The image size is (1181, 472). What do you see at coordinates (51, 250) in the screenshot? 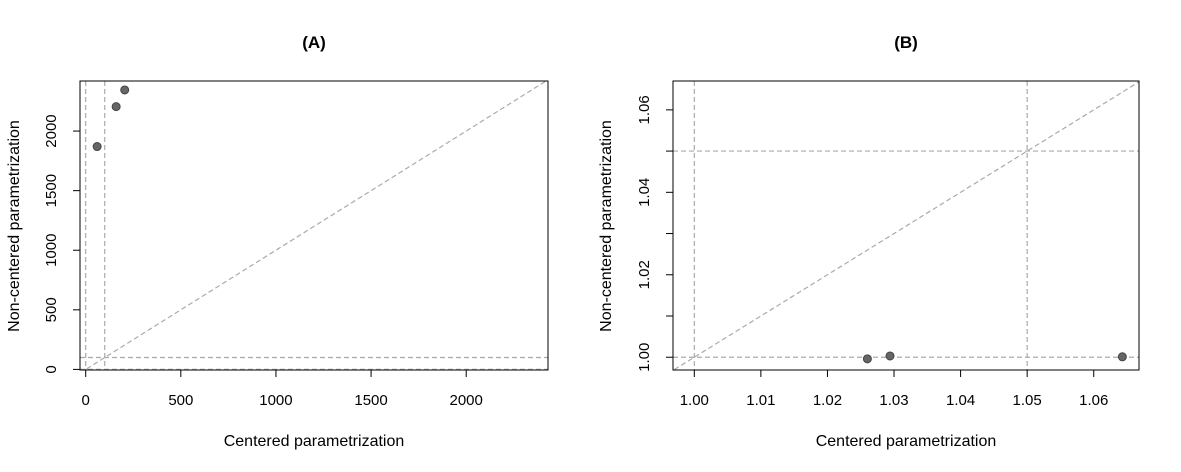
I see `y-tick-label: 1000` at bounding box center [51, 250].